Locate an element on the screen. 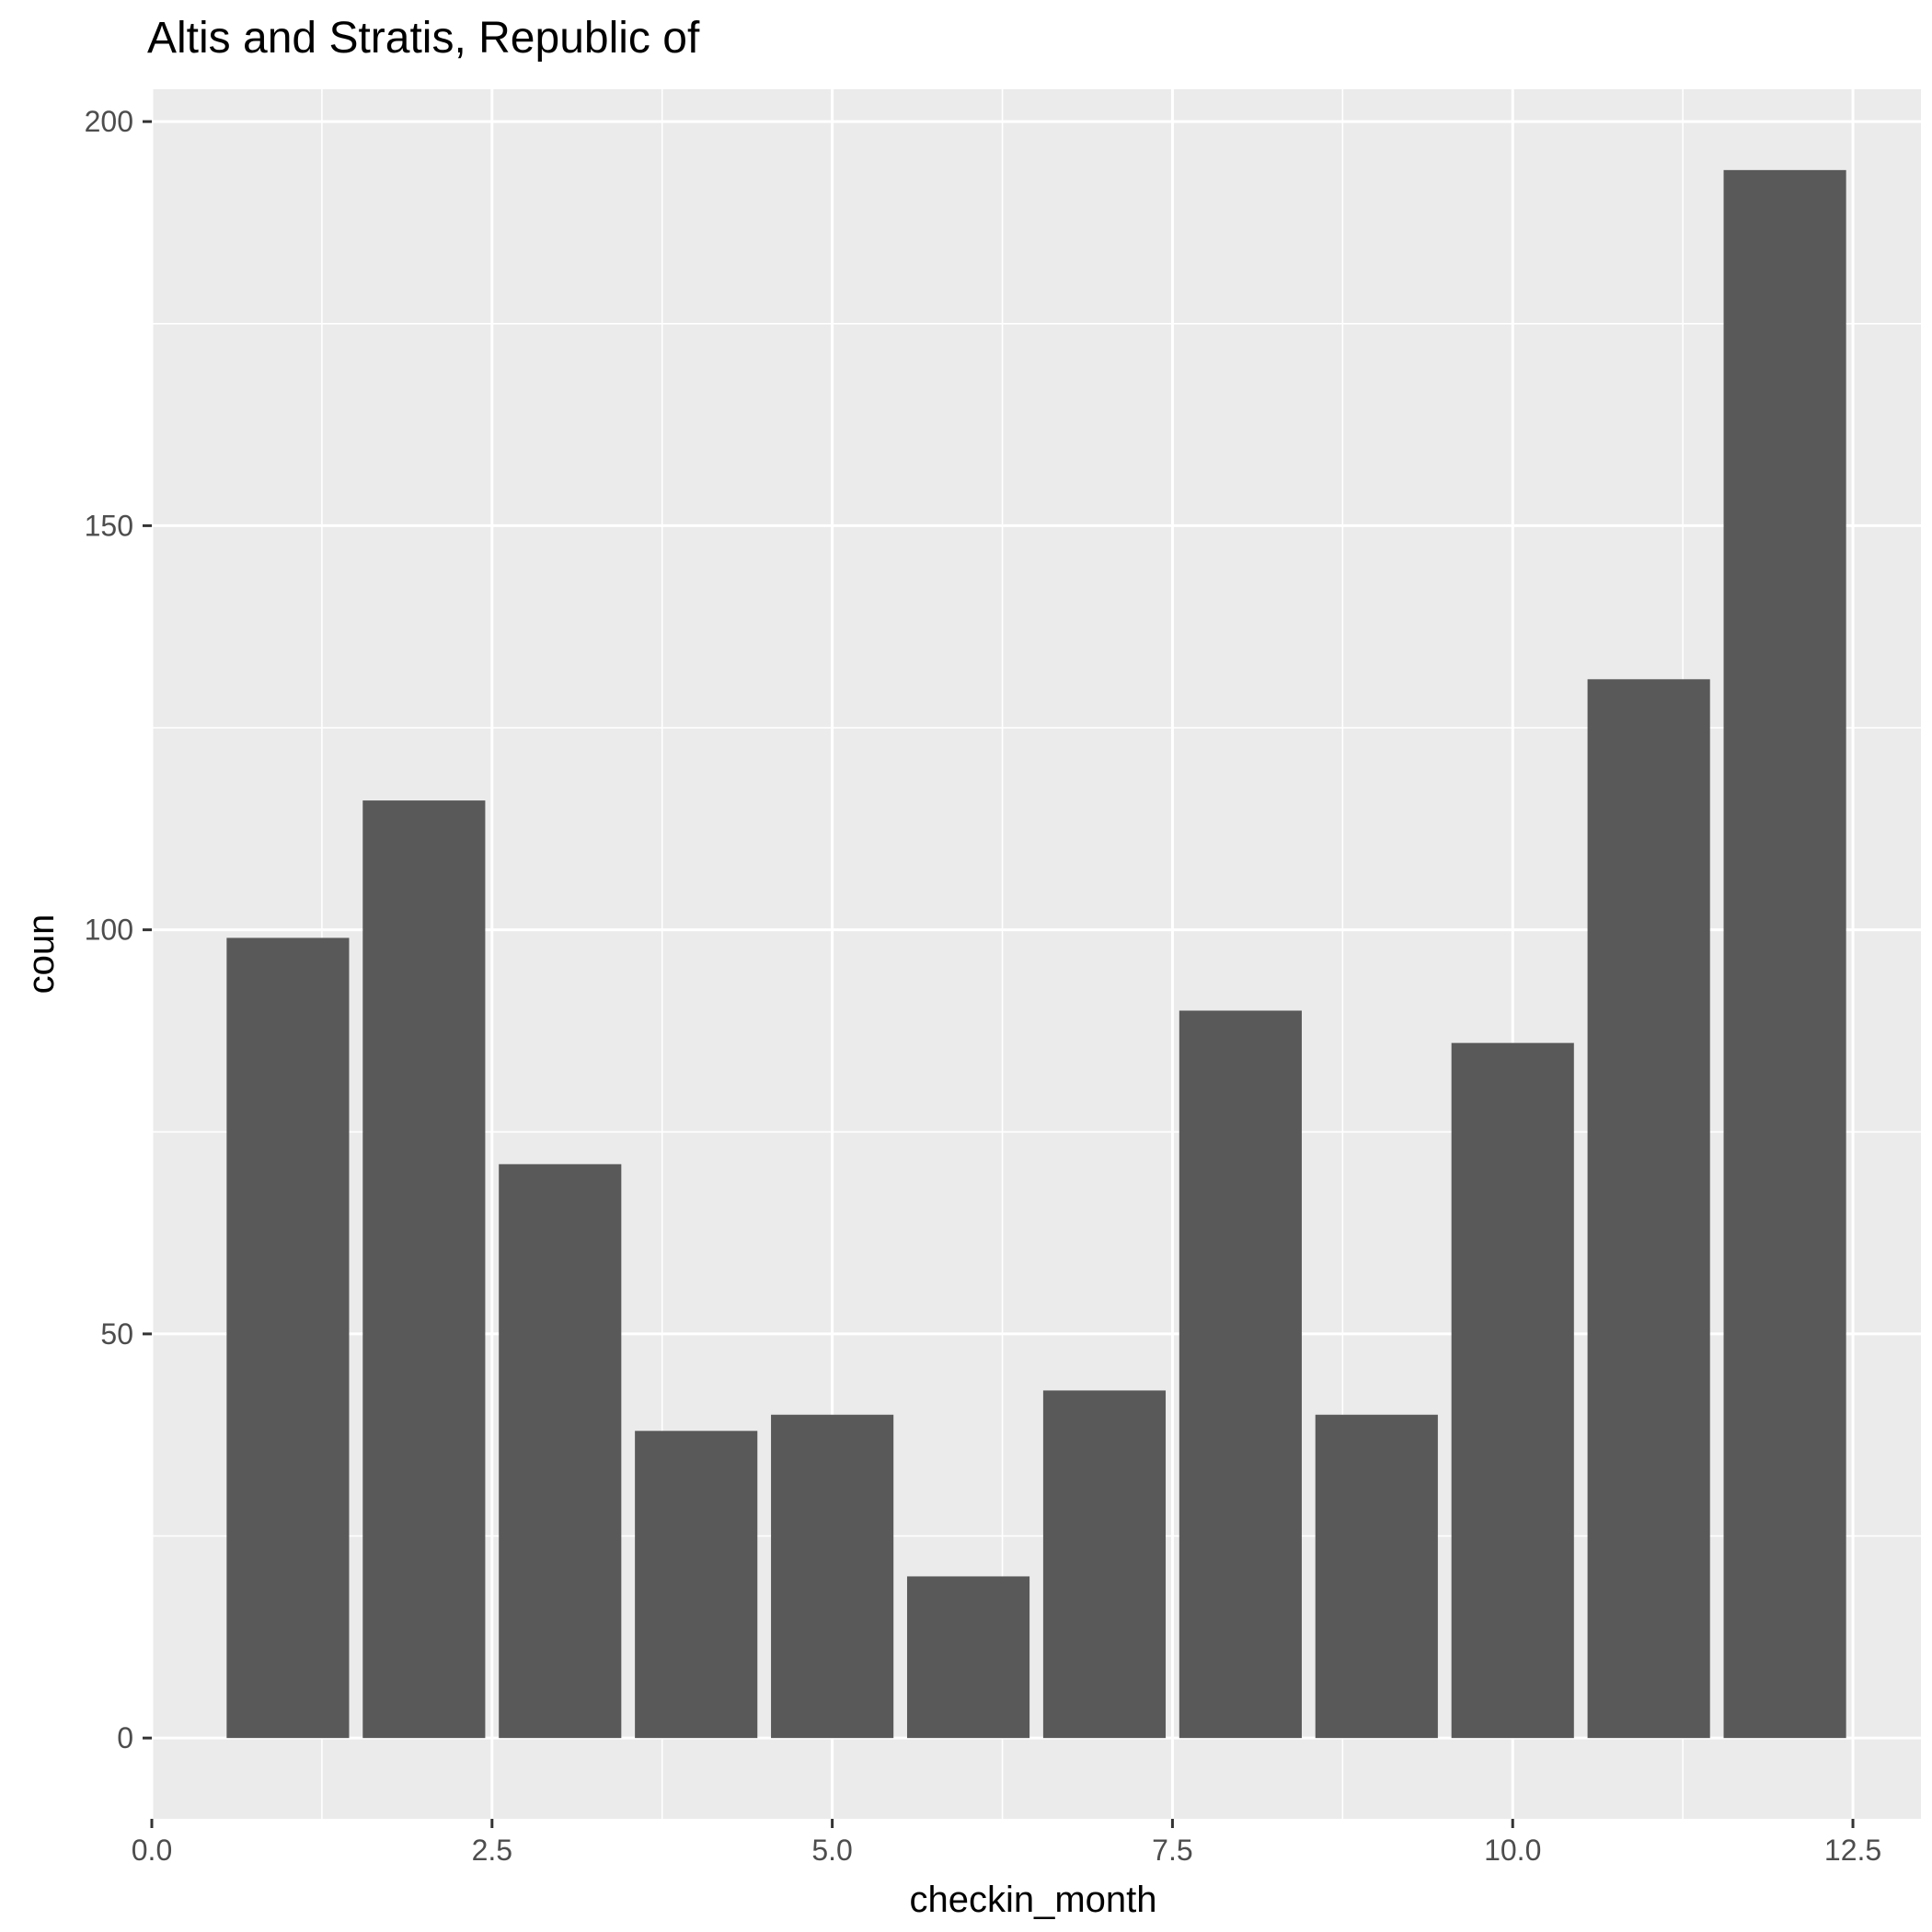 Image resolution: width=1932 pixels, height=1932 pixels. chart-title: Altis and Stratis, Republic of is located at coordinates (423, 38).